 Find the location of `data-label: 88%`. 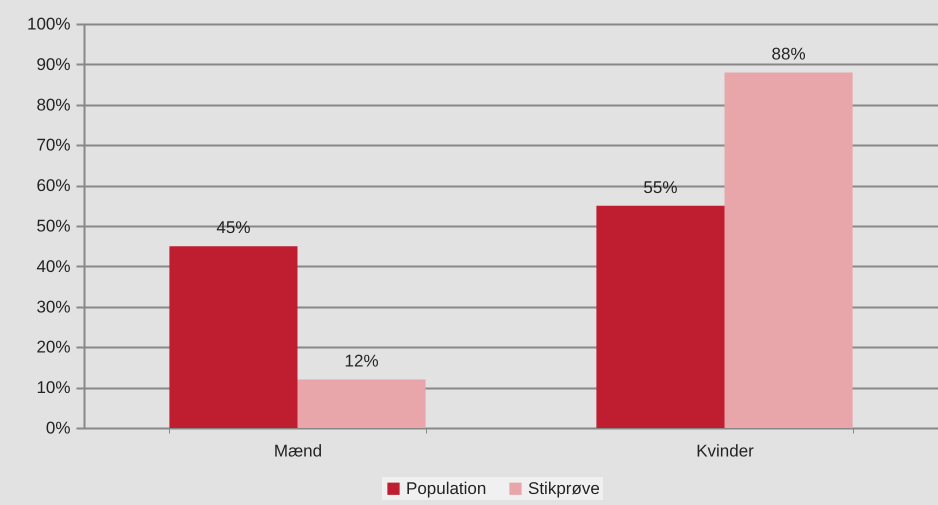

data-label: 88% is located at coordinates (789, 54).